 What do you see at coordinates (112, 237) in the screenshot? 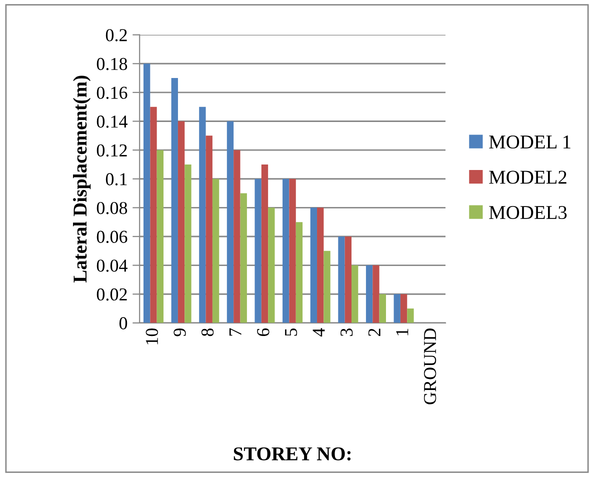
I see `y-tick-label: 0.06` at bounding box center [112, 237].